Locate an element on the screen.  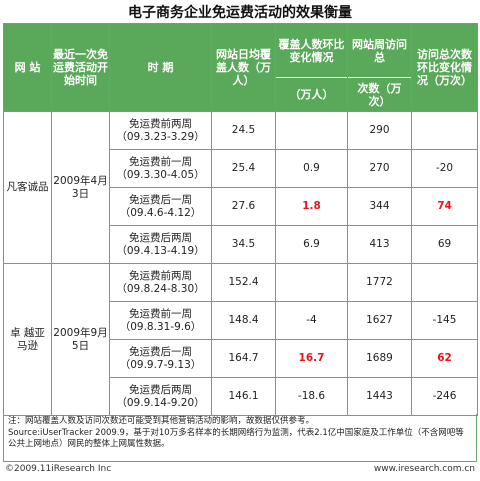
header-visits-unit: 次数（万次） is located at coordinates (379, 94).